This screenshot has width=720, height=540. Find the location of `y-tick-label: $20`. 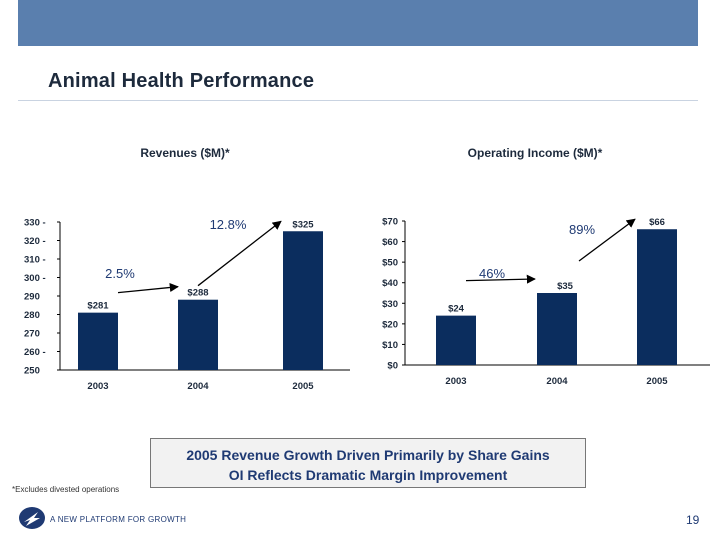

y-tick-label: $20 is located at coordinates (390, 324).